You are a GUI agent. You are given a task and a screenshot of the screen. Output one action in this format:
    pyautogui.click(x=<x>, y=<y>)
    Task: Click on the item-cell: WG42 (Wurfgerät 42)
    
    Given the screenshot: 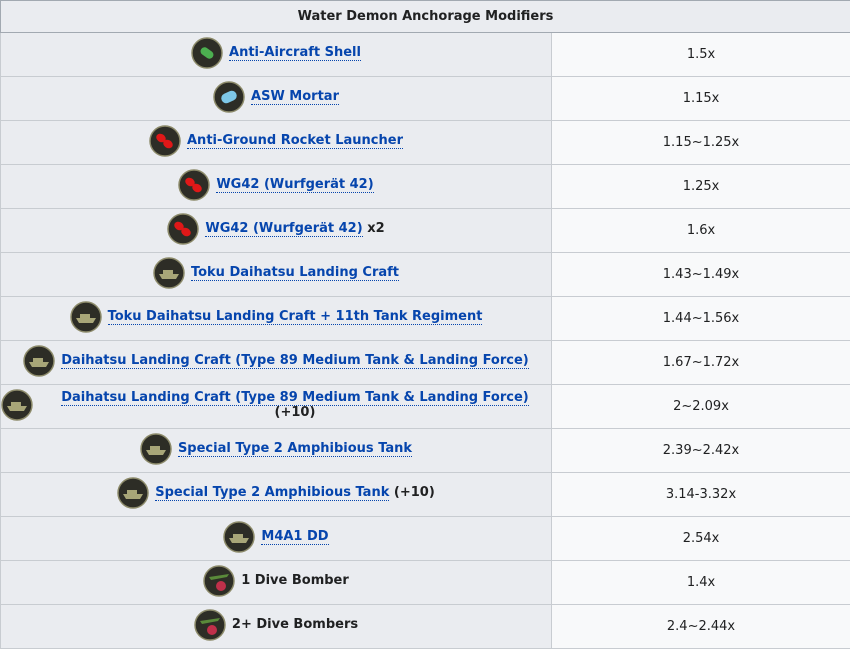 What is the action you would take?
    pyautogui.click(x=276, y=187)
    